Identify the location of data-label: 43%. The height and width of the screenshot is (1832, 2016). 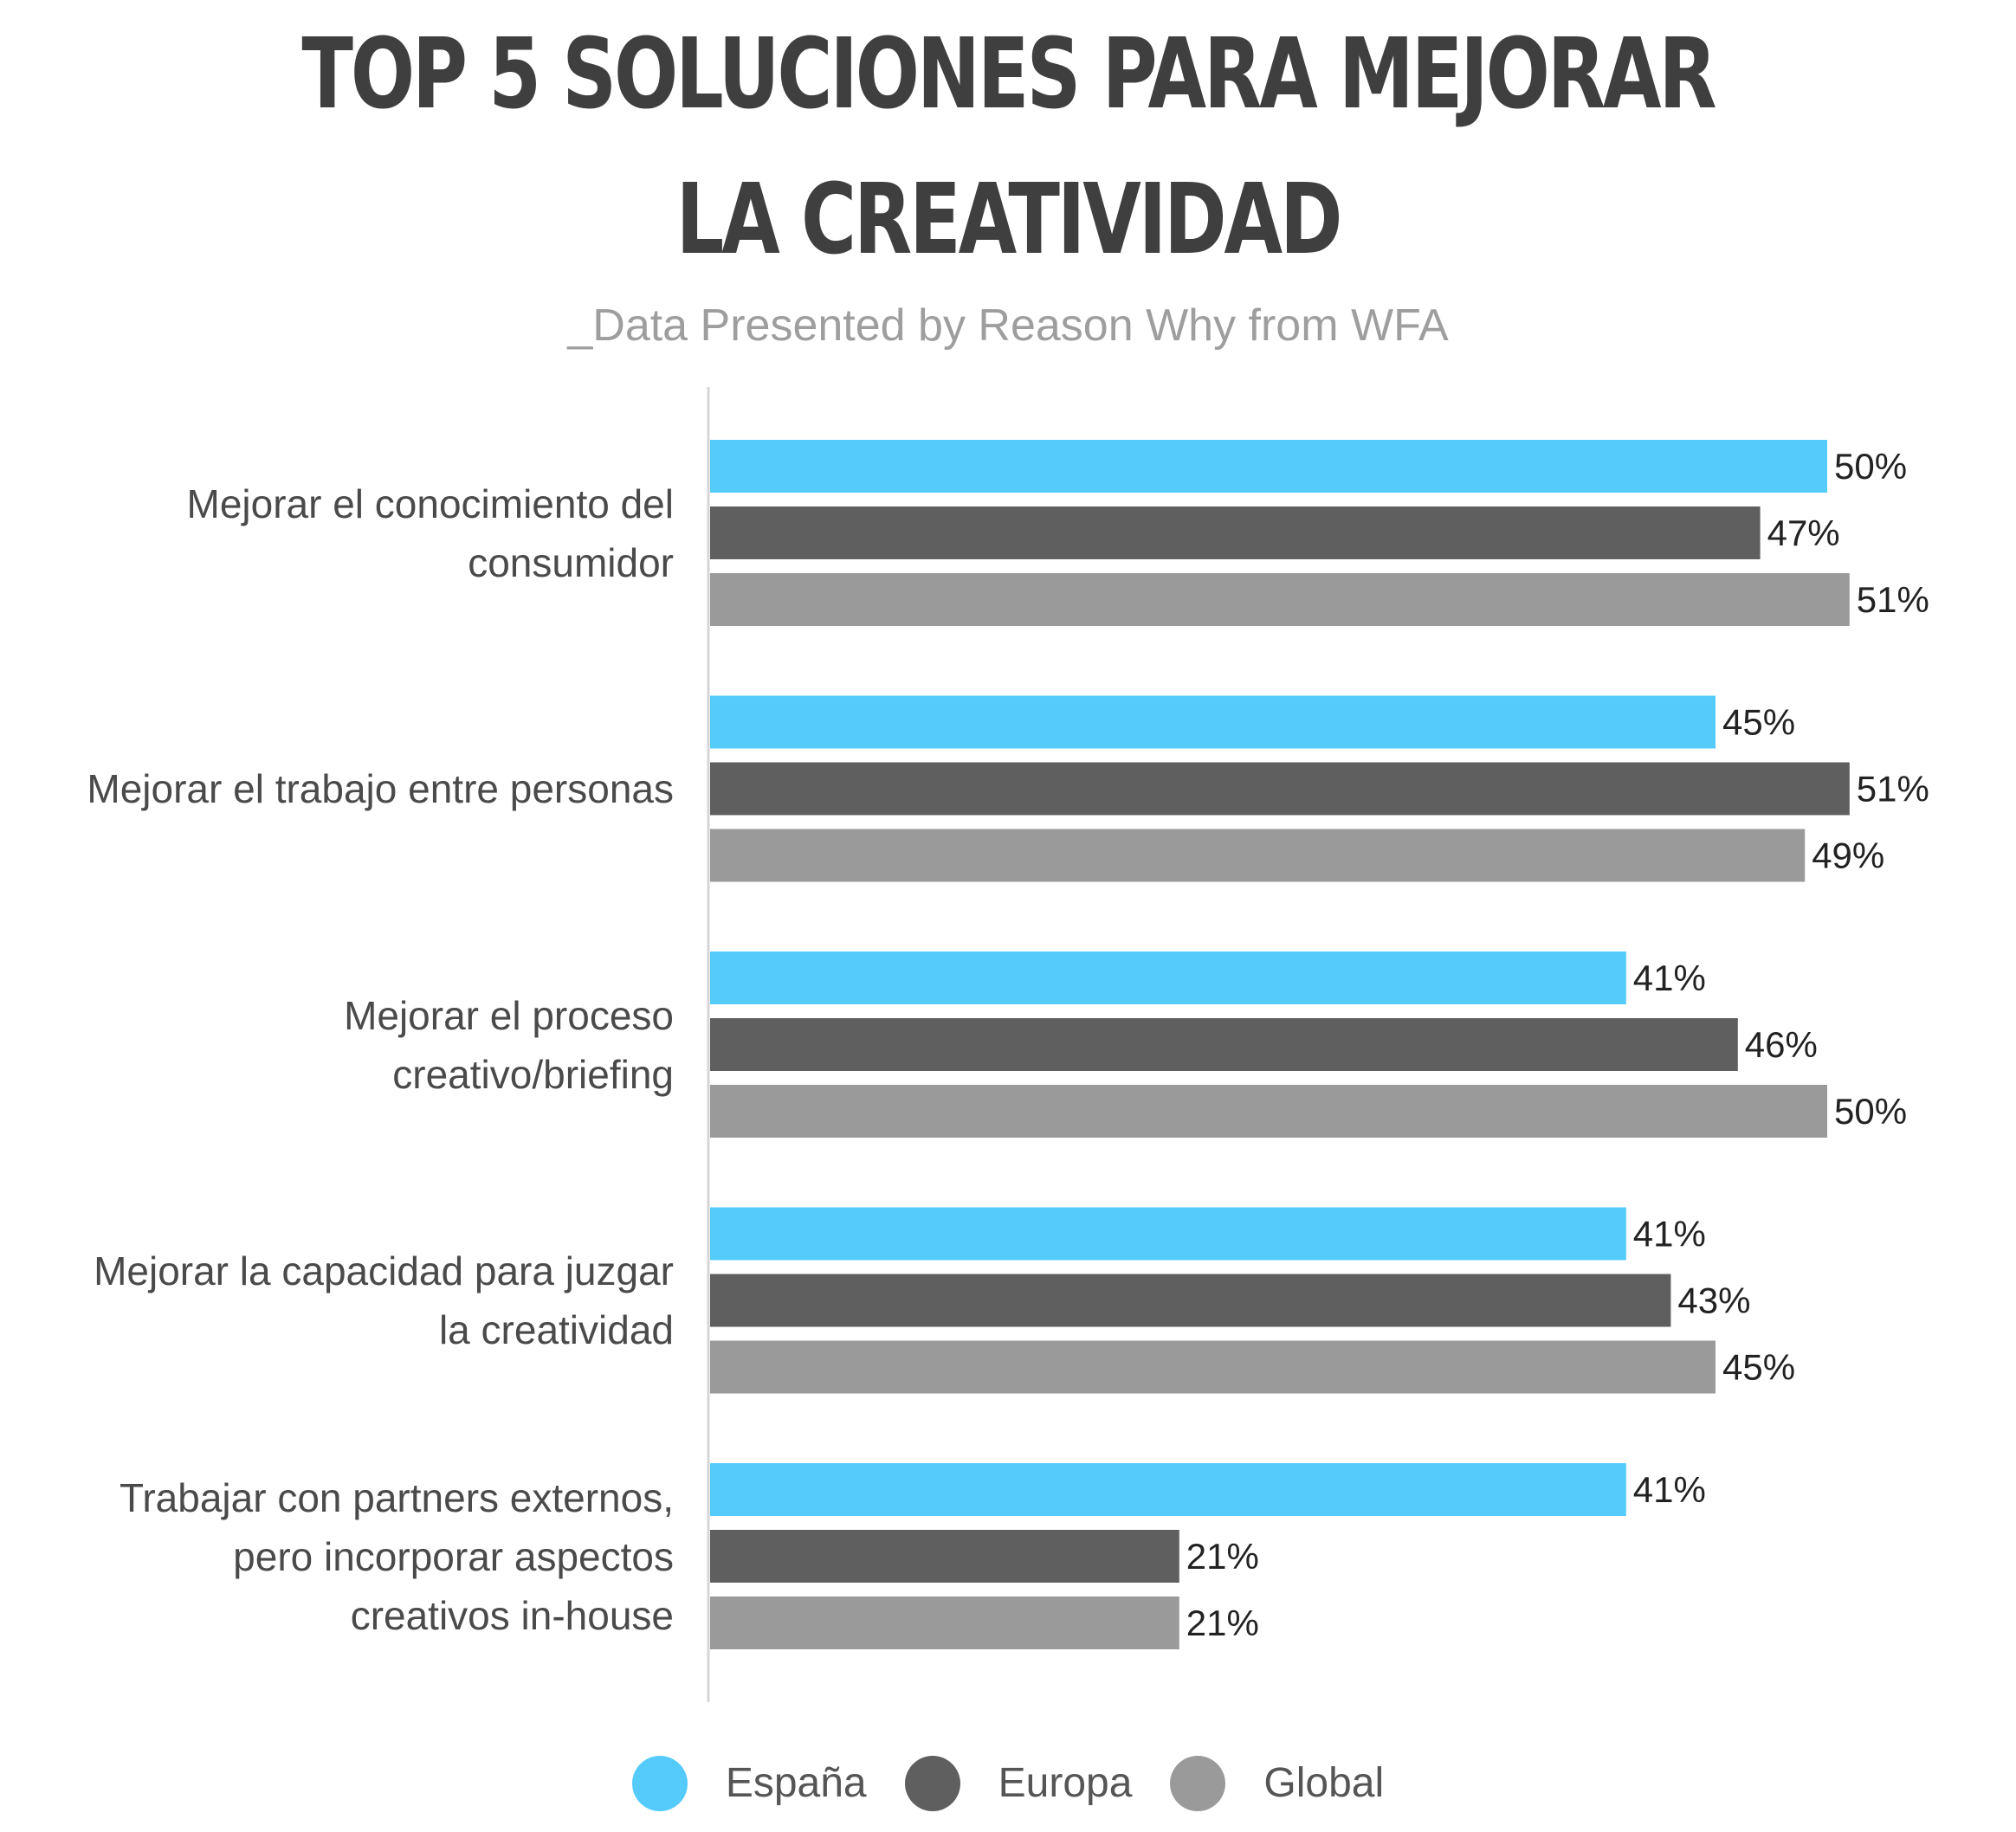
(1713, 1300).